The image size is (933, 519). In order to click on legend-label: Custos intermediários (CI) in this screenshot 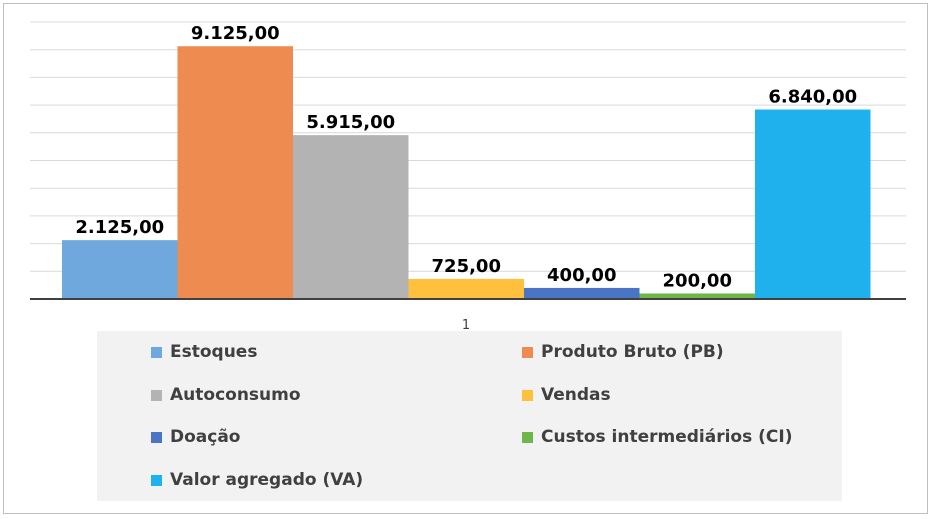, I will do `click(667, 437)`.